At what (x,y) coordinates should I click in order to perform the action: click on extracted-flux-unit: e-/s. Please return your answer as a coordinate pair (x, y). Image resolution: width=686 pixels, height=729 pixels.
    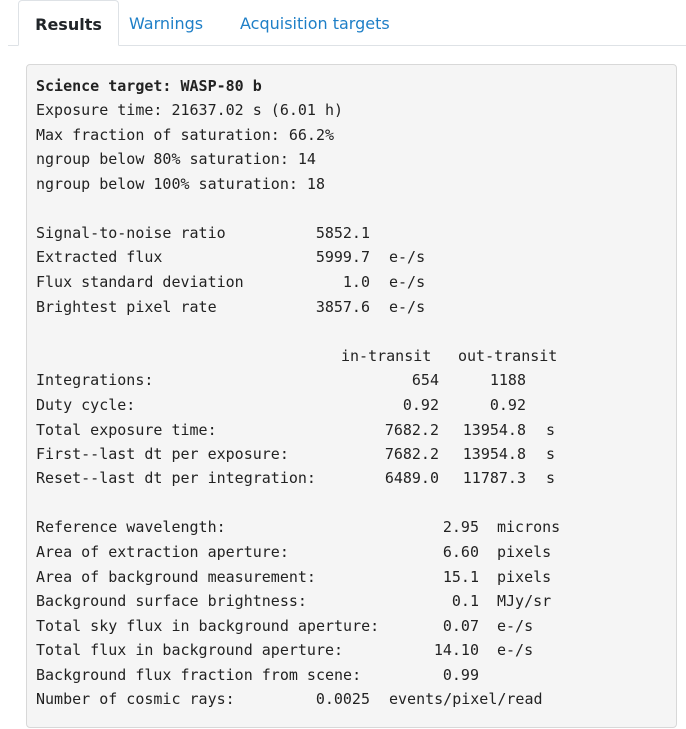
    Looking at the image, I should click on (407, 257).